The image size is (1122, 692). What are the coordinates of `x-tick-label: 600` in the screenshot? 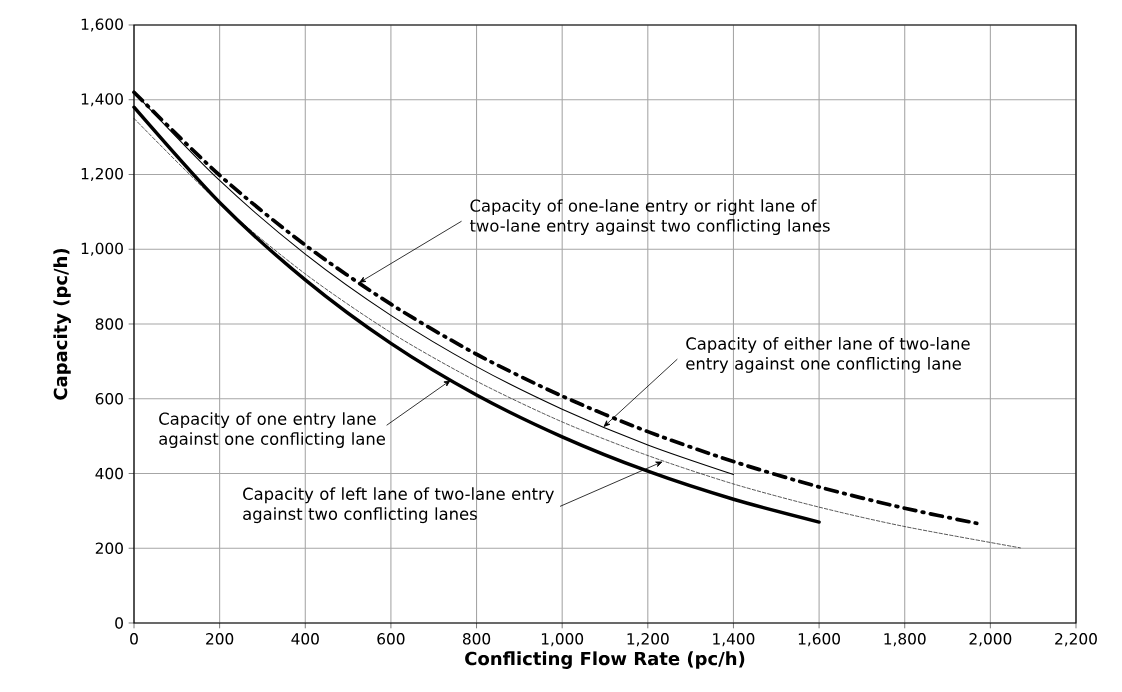 It's located at (391, 639).